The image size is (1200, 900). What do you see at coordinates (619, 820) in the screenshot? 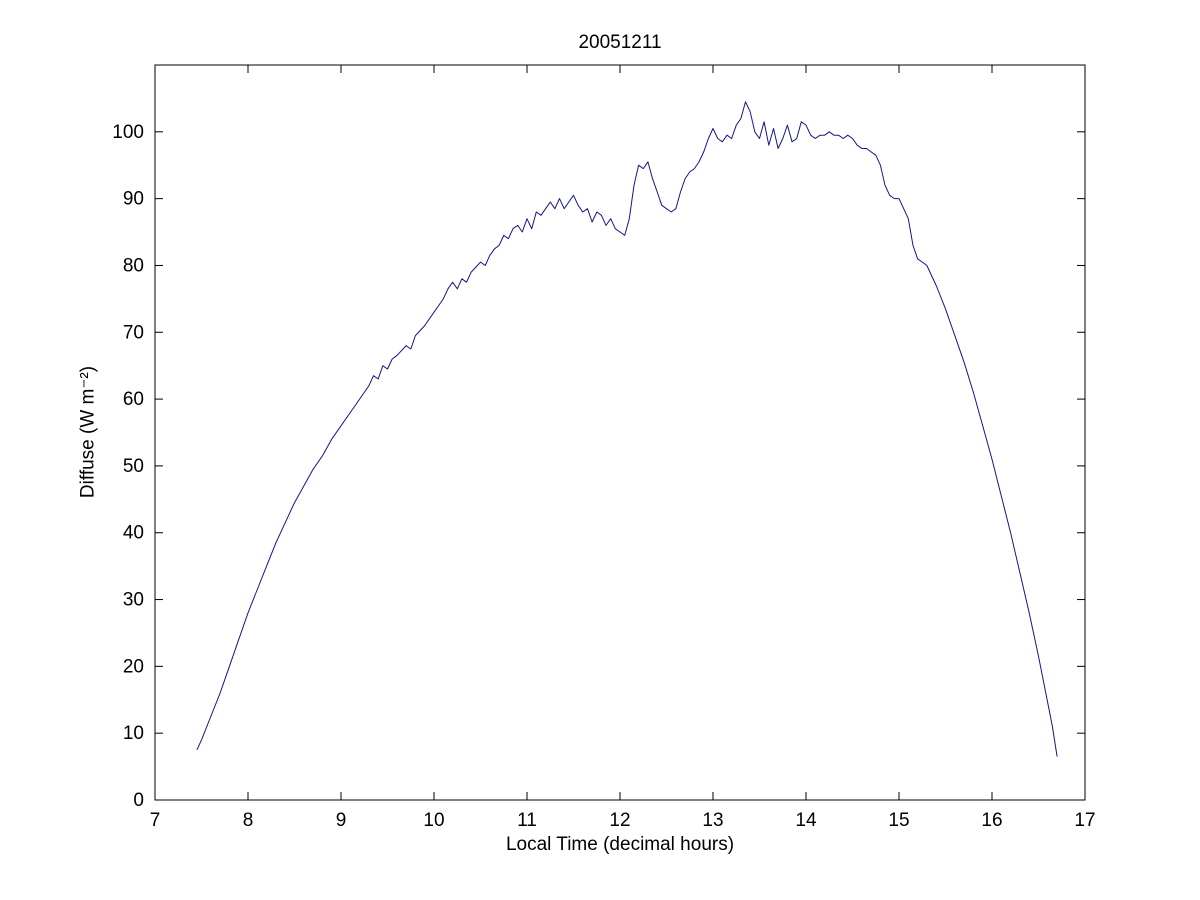
I see `x-tick-label: 12` at bounding box center [619, 820].